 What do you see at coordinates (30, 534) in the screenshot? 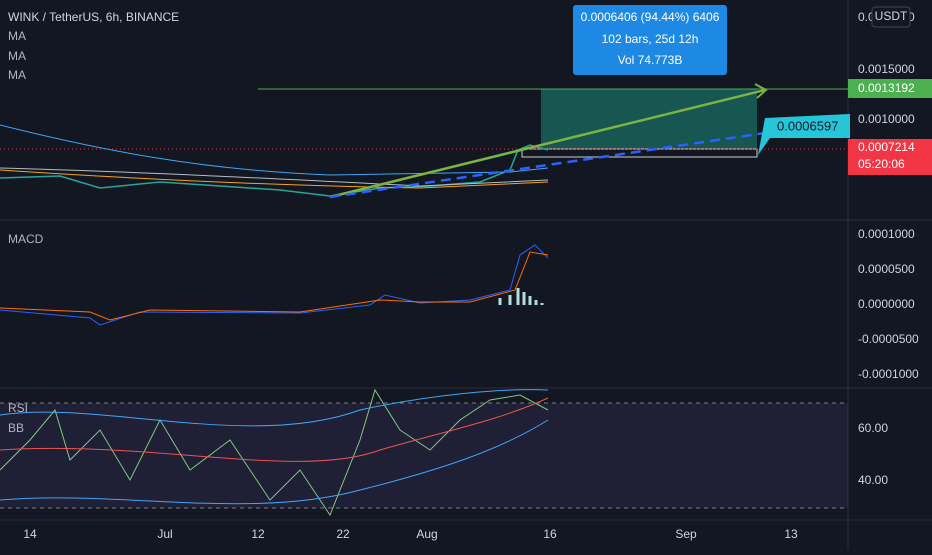
I see `time-label: 14` at bounding box center [30, 534].